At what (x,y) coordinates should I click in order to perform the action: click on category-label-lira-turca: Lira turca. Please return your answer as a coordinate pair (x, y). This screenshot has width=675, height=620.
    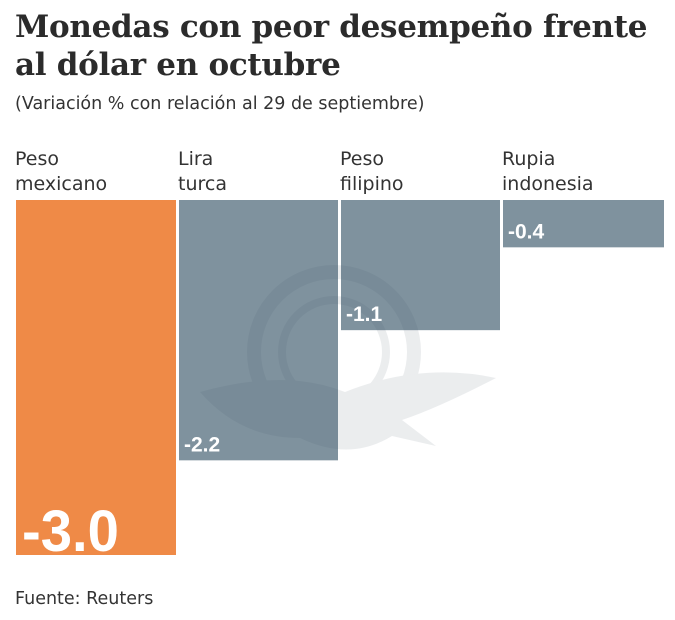
    Looking at the image, I should click on (202, 171).